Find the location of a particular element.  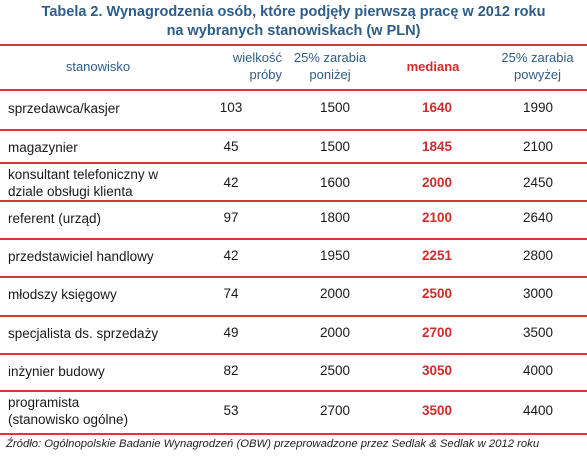

p75-cell: 2640 is located at coordinates (538, 217).